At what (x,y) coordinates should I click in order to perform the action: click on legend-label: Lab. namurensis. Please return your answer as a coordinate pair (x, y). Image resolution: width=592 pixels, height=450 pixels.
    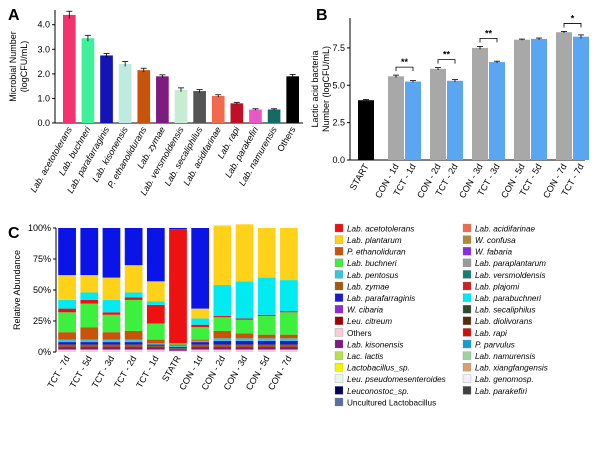
    Looking at the image, I should click on (505, 356).